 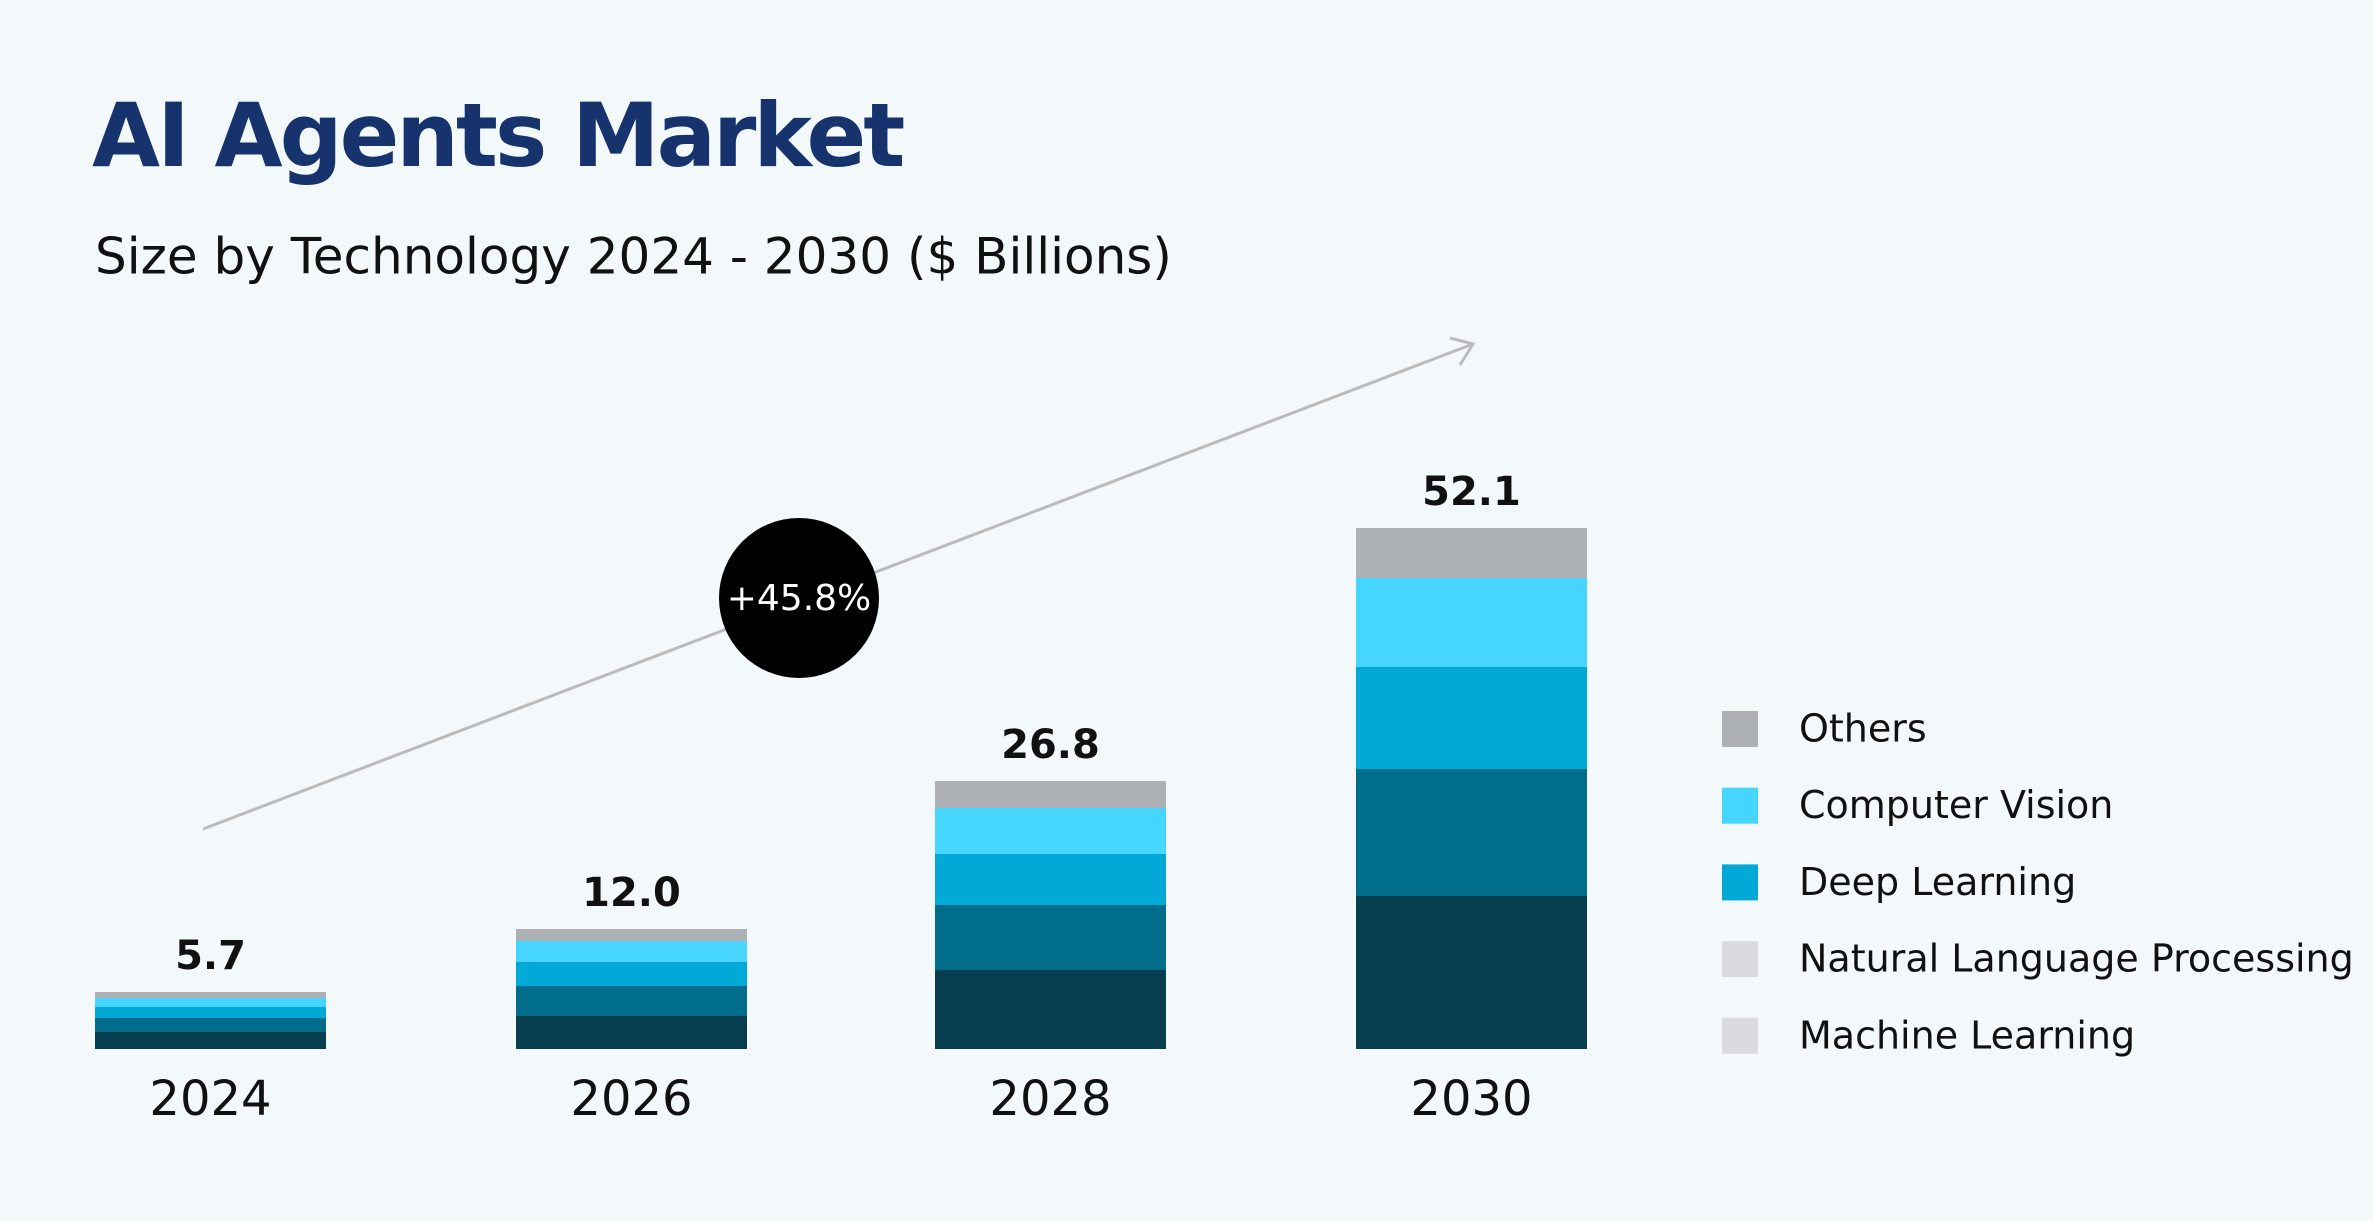 What do you see at coordinates (1471, 1099) in the screenshot?
I see `x-tick-label: 2030` at bounding box center [1471, 1099].